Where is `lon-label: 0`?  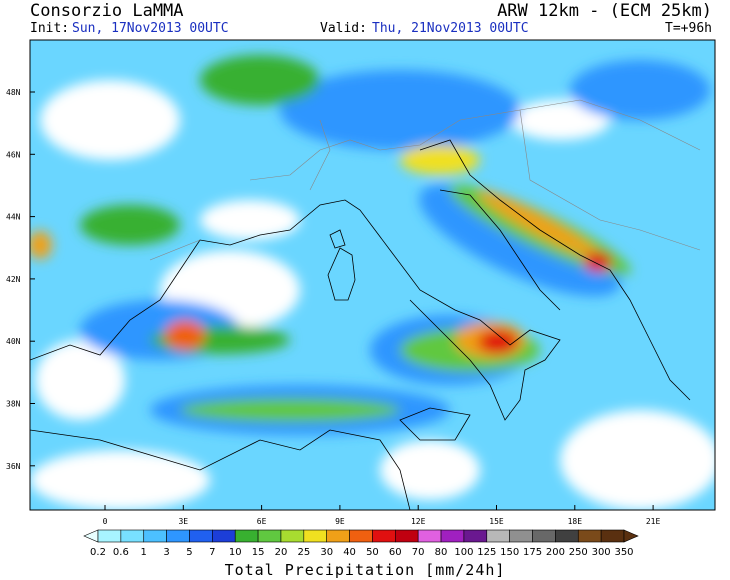
lon-label: 0 is located at coordinates (105, 521).